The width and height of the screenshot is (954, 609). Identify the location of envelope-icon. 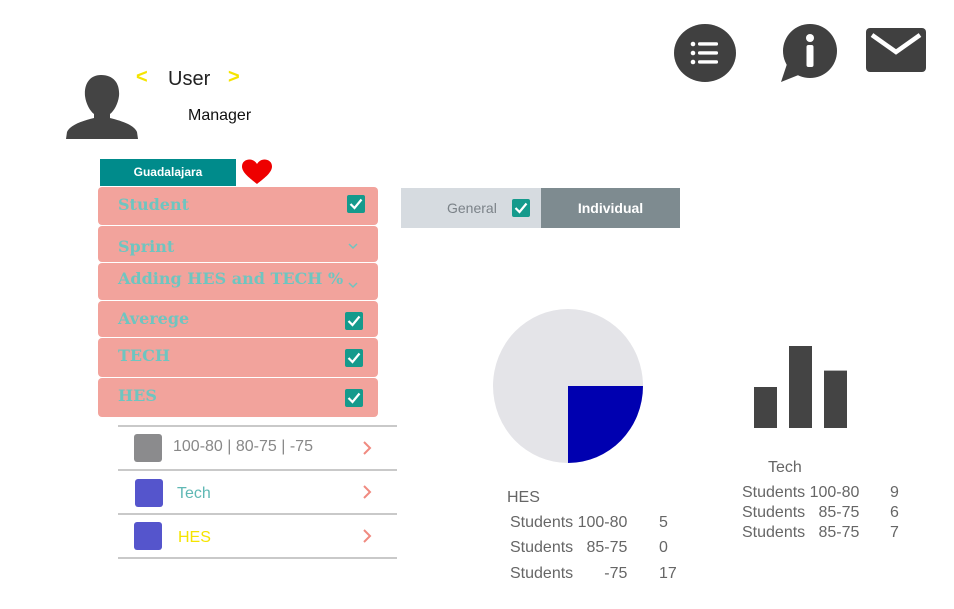
(896, 50).